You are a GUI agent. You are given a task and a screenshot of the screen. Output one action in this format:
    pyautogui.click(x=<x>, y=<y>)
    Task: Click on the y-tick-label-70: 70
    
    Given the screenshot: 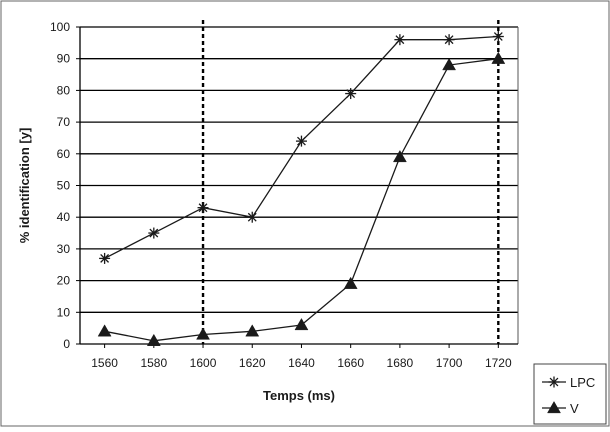 What is the action you would take?
    pyautogui.click(x=64, y=122)
    